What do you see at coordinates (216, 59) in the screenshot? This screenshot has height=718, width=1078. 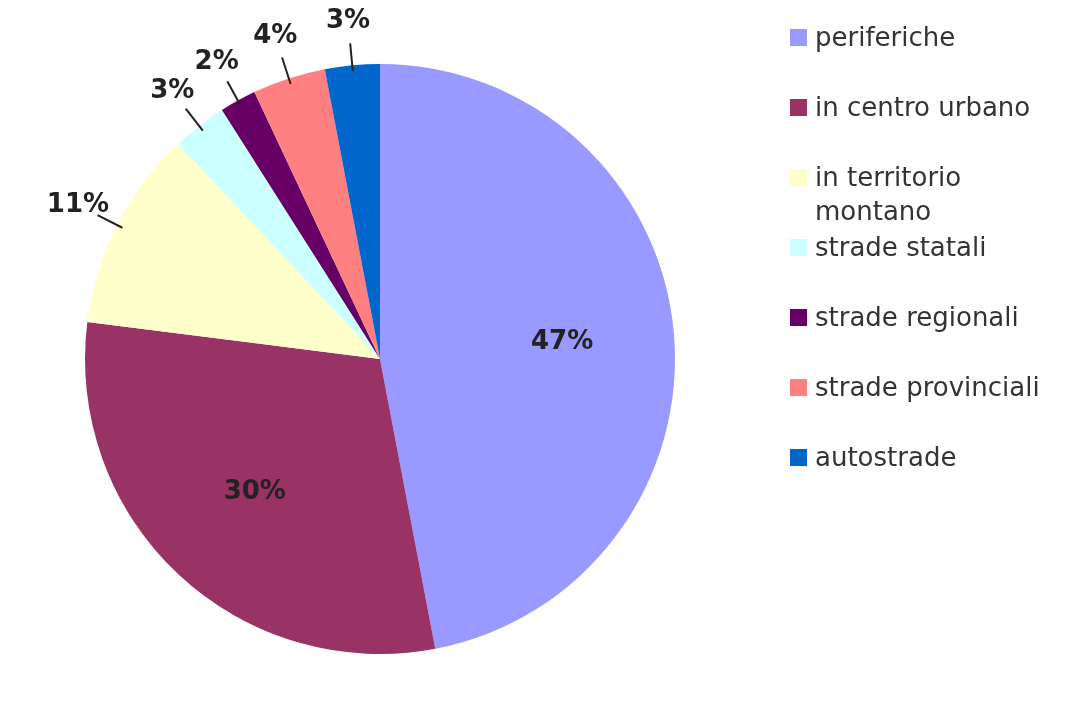 I see `data-label: 2%` at bounding box center [216, 59].